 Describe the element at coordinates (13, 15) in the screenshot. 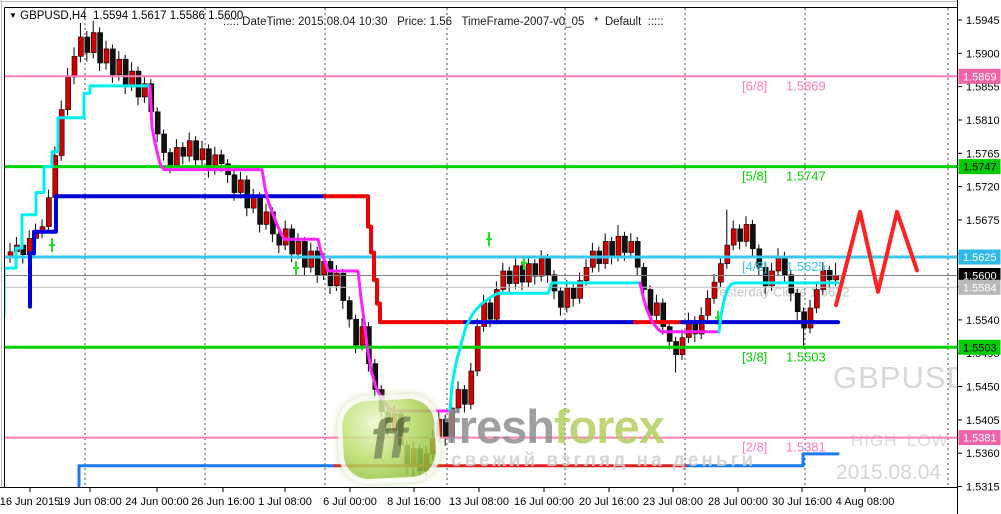

I see `symbol-dropdown-icon: ▼` at that location.